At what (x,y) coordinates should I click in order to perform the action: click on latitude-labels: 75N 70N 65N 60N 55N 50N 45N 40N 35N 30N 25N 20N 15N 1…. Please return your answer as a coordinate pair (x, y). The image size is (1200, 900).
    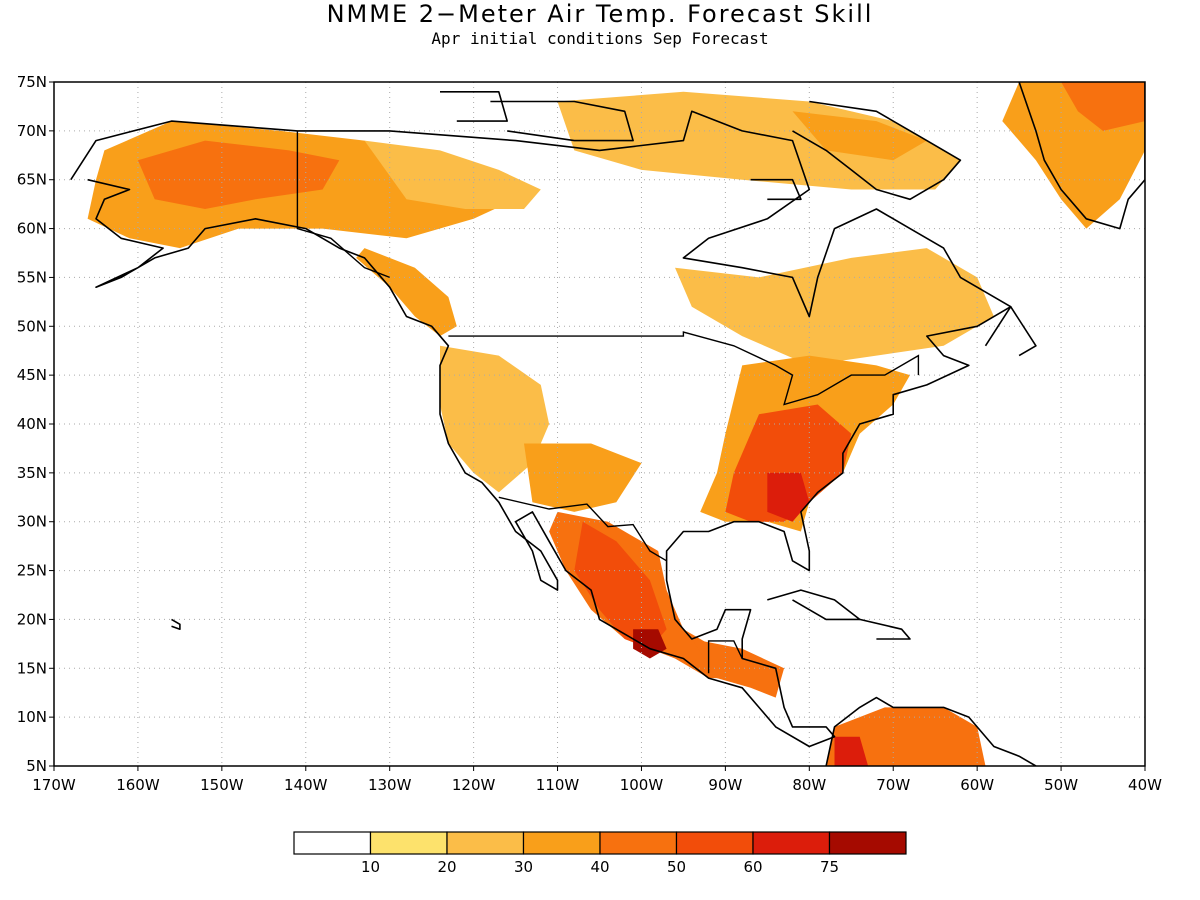
    Looking at the image, I should click on (35, 424).